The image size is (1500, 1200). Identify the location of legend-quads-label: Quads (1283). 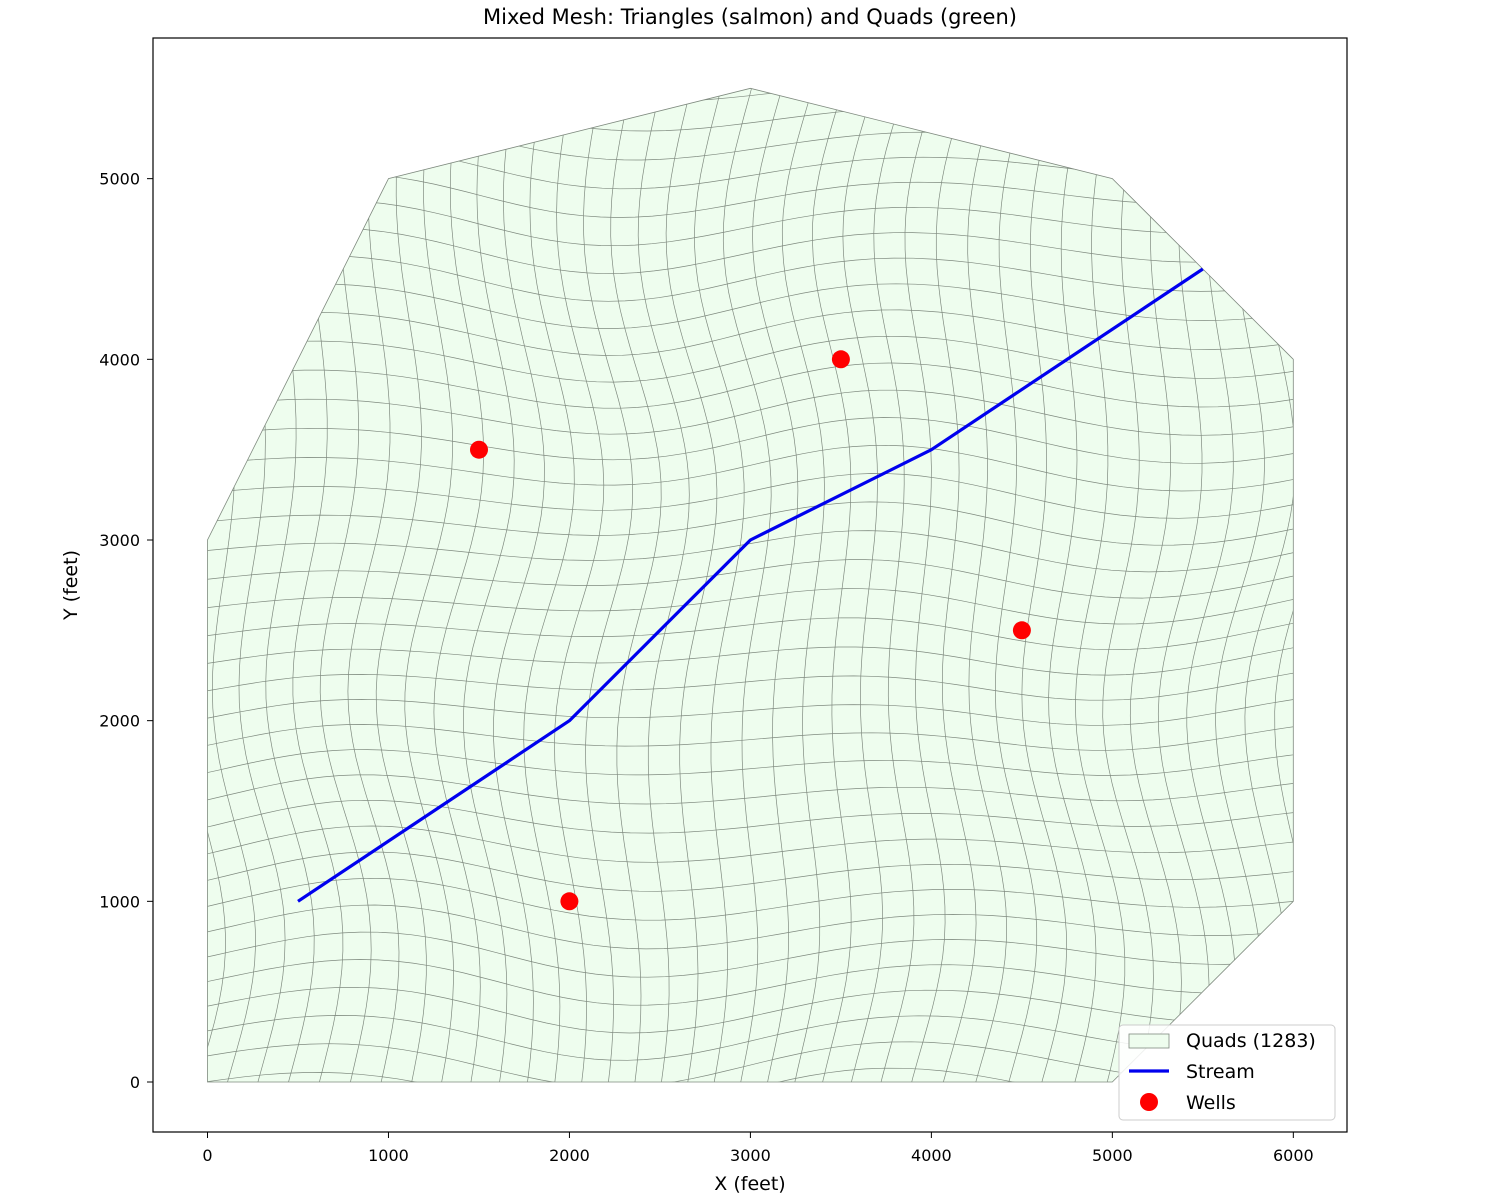
(1251, 1041).